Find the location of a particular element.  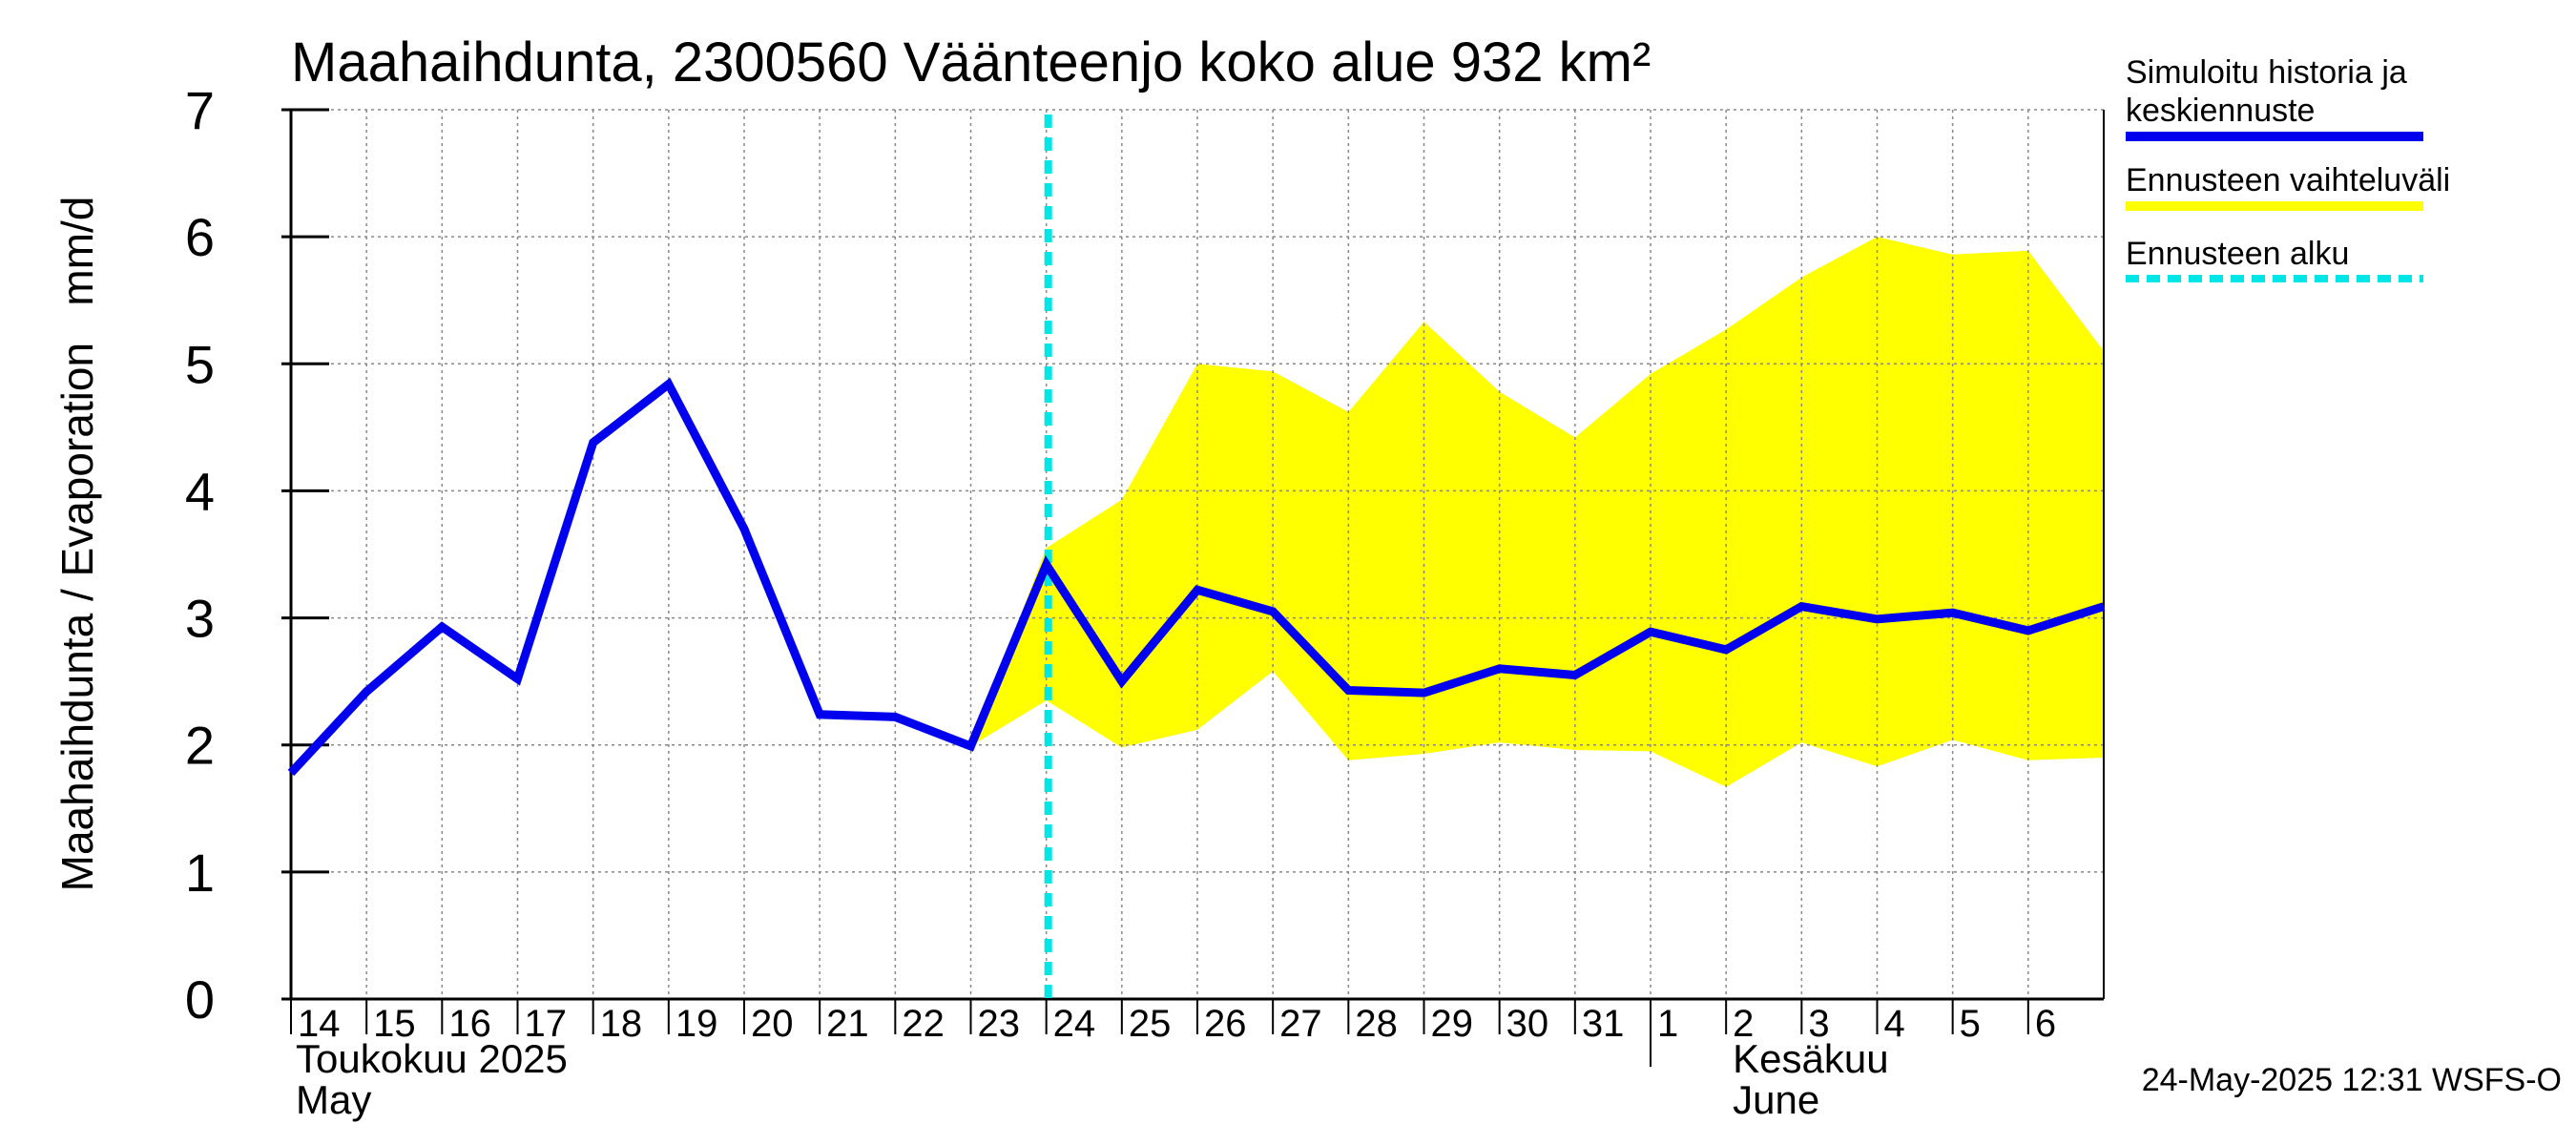

x-tick-label: 4 is located at coordinates (1894, 1024).